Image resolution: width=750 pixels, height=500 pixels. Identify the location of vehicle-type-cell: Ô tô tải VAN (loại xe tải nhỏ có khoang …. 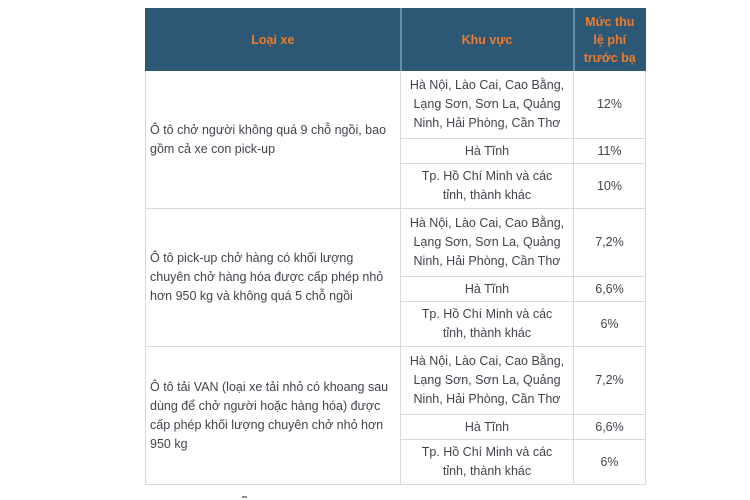
(273, 415).